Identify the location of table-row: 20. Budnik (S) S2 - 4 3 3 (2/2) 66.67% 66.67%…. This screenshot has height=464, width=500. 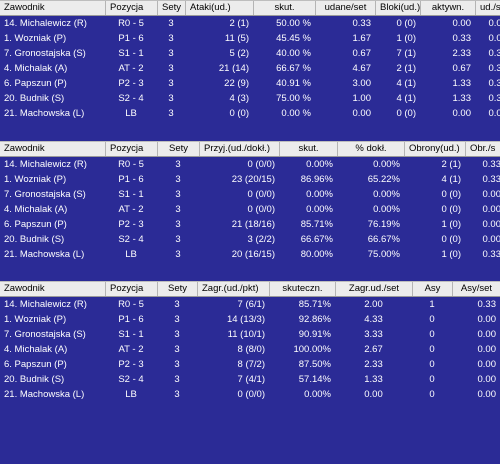
(250, 239).